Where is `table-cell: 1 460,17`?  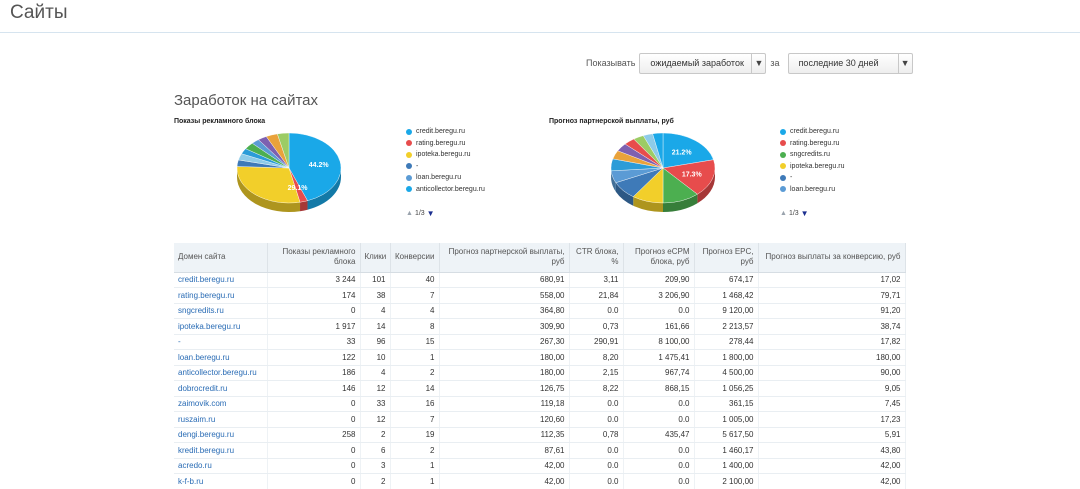
table-cell: 1 460,17 is located at coordinates (726, 450).